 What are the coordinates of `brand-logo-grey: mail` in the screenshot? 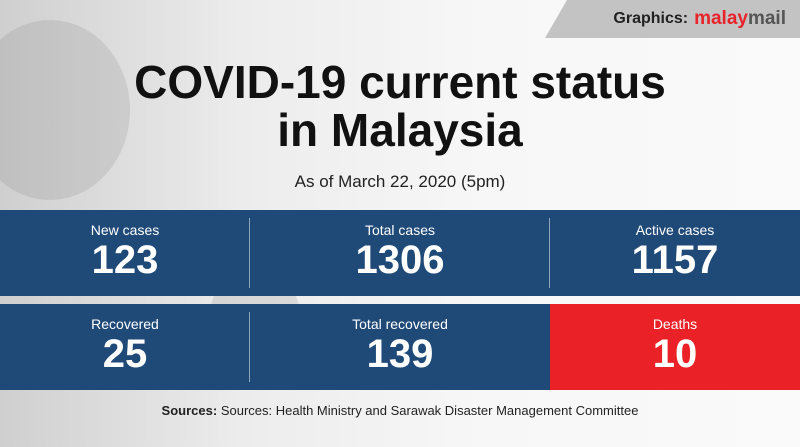 It's located at (766, 18).